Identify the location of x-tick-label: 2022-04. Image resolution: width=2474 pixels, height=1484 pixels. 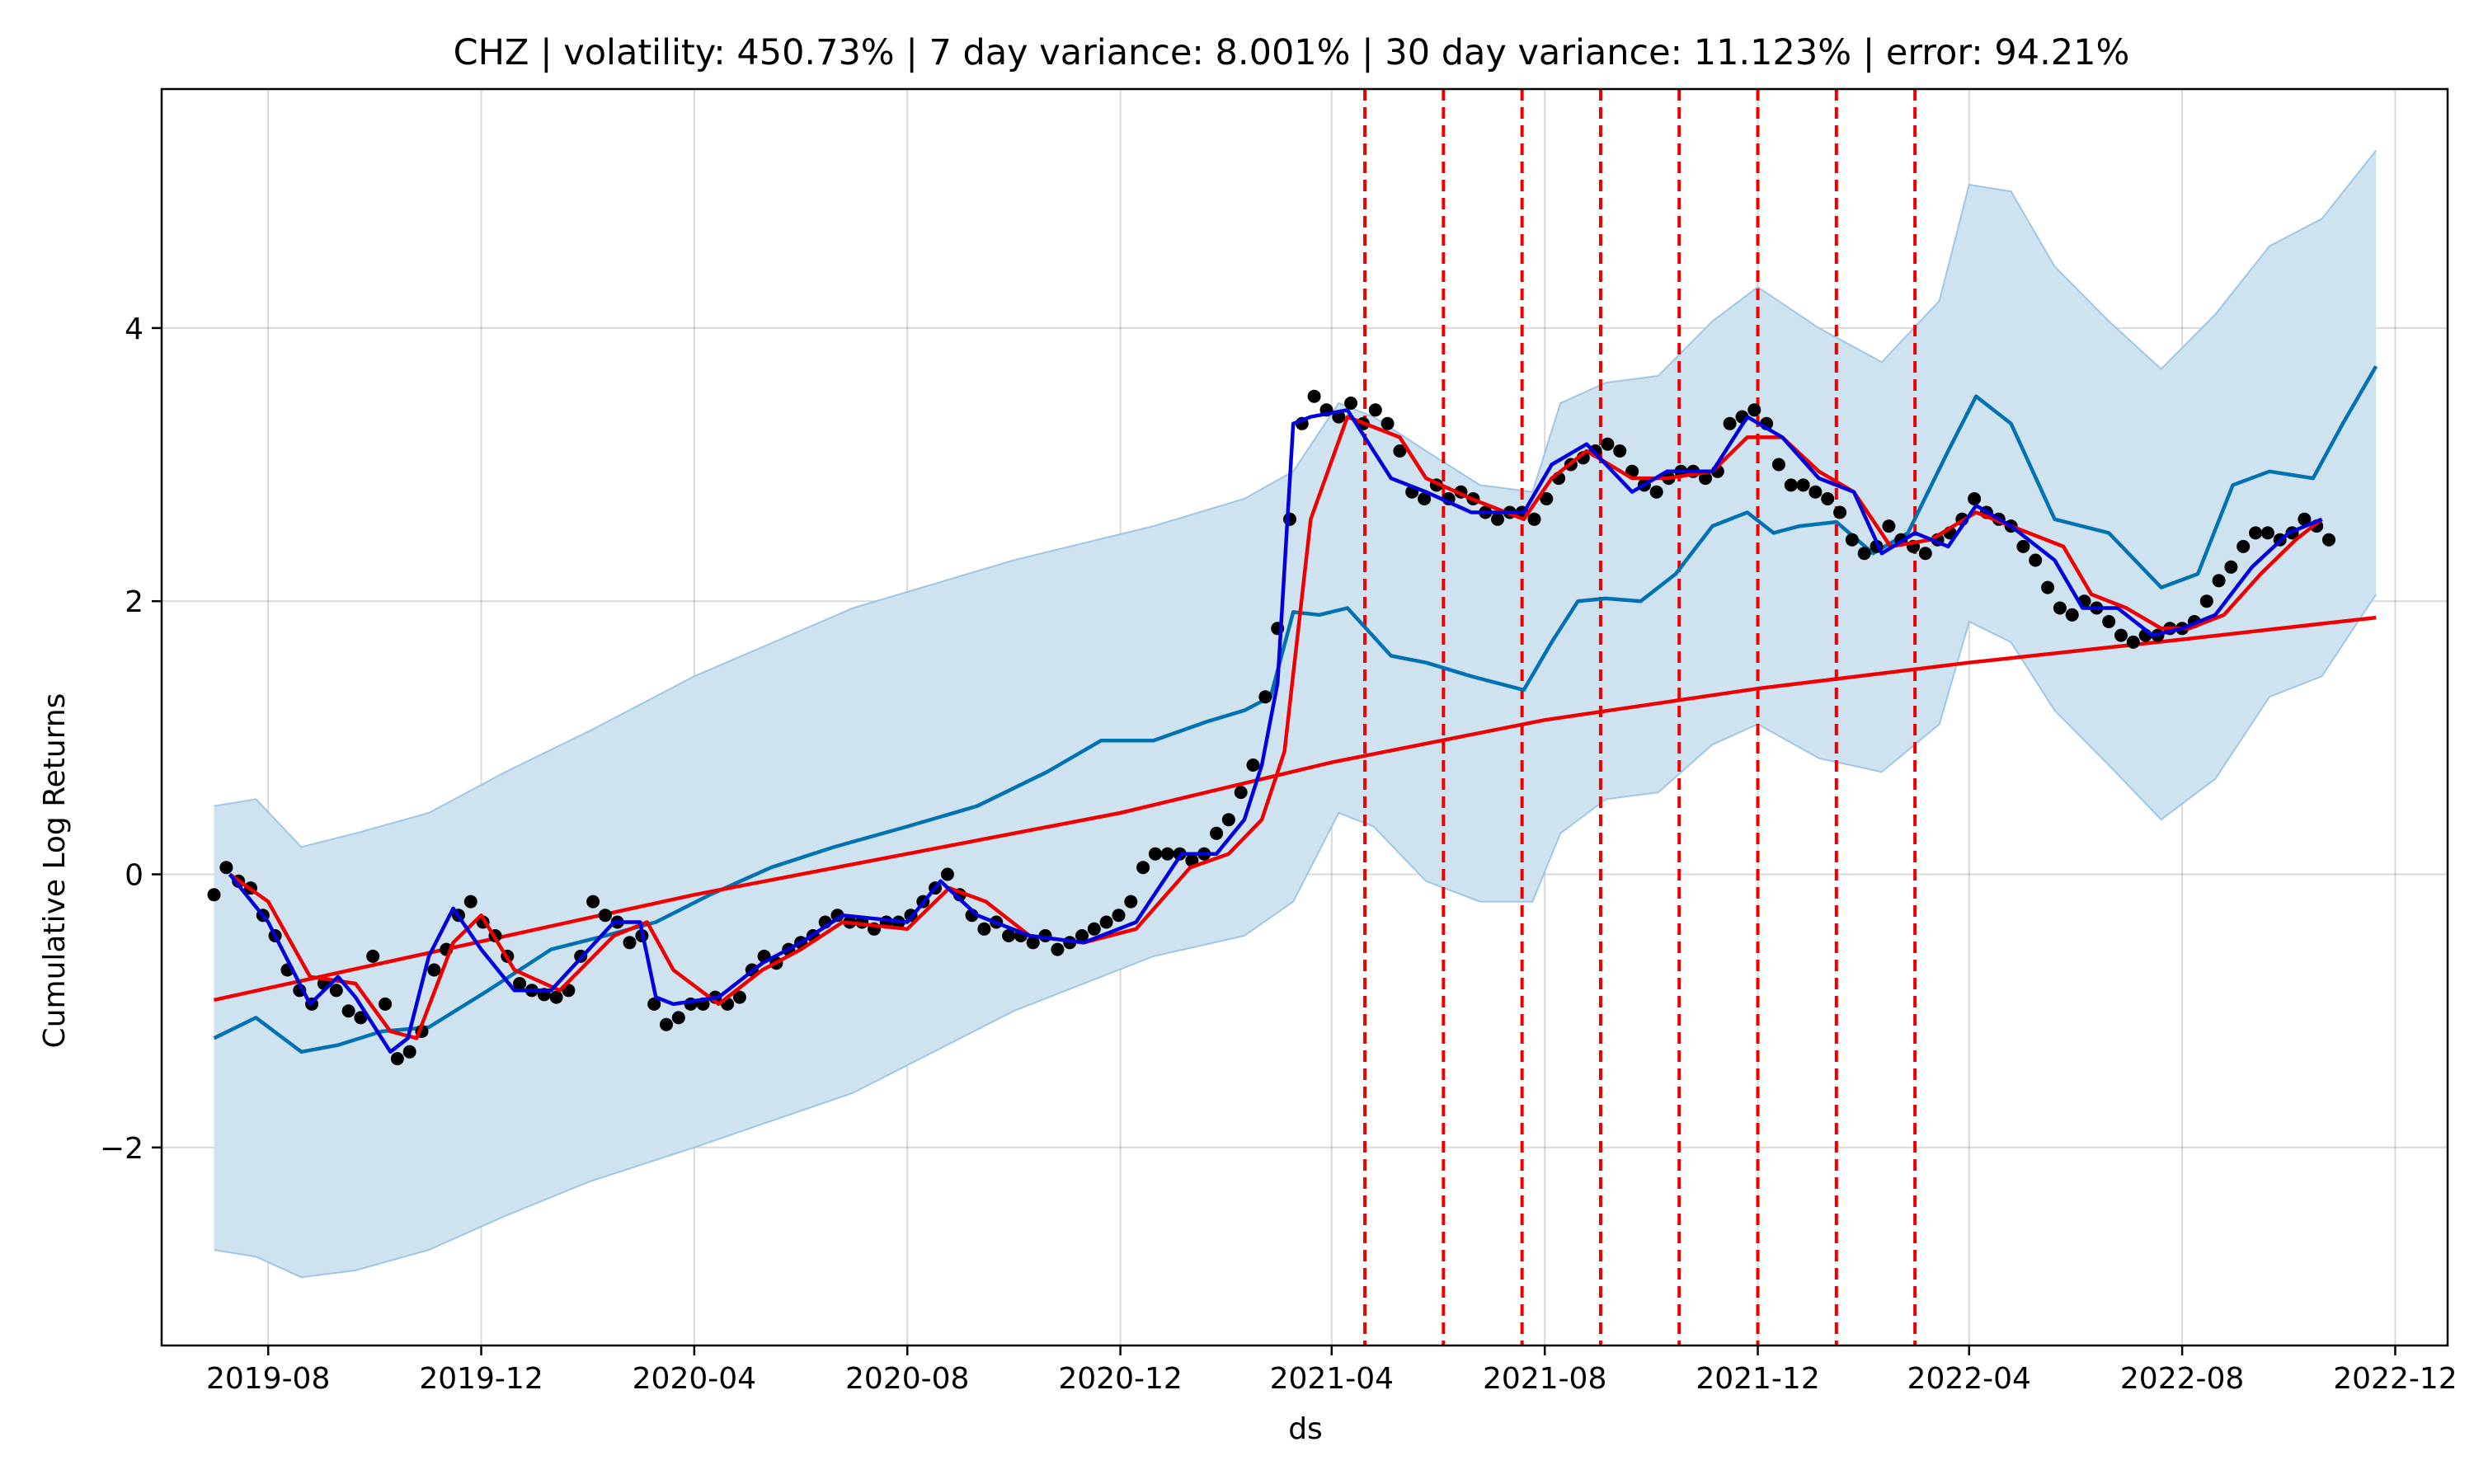
(1969, 1379).